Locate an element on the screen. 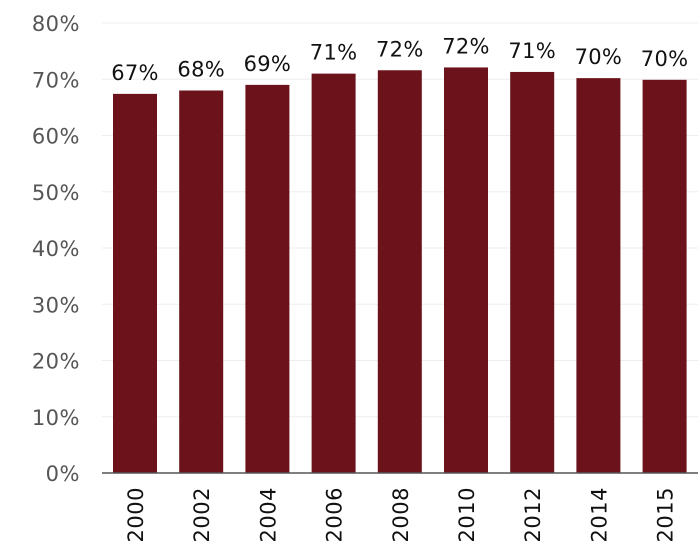  data-label: 68% is located at coordinates (201, 70).